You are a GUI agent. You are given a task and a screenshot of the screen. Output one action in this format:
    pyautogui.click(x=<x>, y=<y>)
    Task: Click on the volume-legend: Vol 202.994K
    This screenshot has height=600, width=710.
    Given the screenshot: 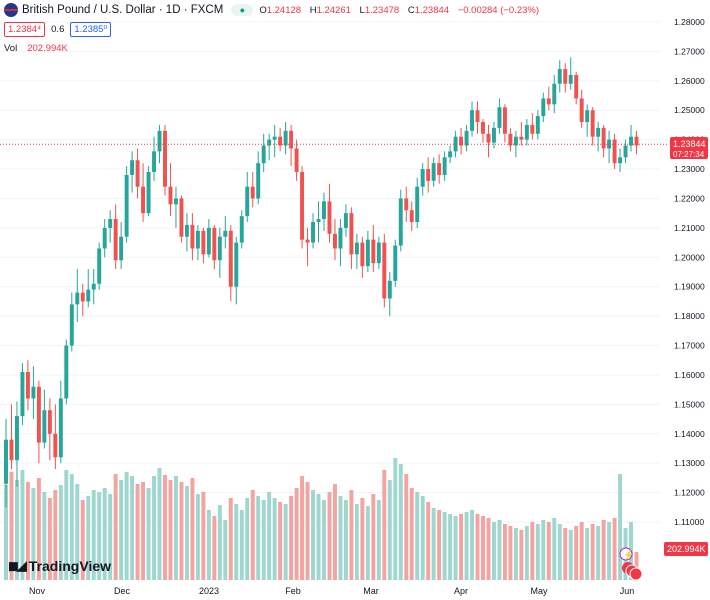 What is the action you would take?
    pyautogui.click(x=36, y=48)
    